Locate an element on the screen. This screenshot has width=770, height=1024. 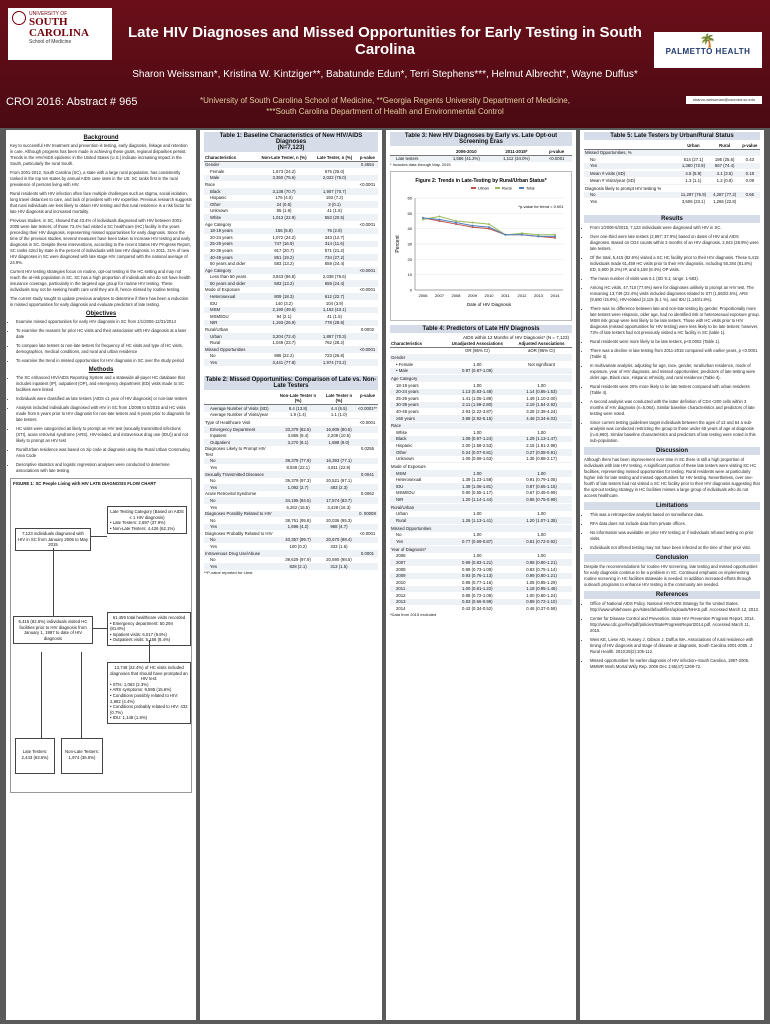
table-row: 2006 1.00 1.00 is located at coordinates (481, 556).